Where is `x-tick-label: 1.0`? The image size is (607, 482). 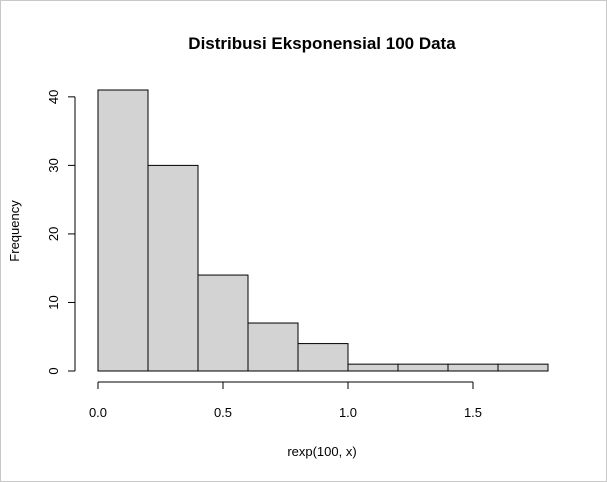
x-tick-label: 1.0 is located at coordinates (348, 412).